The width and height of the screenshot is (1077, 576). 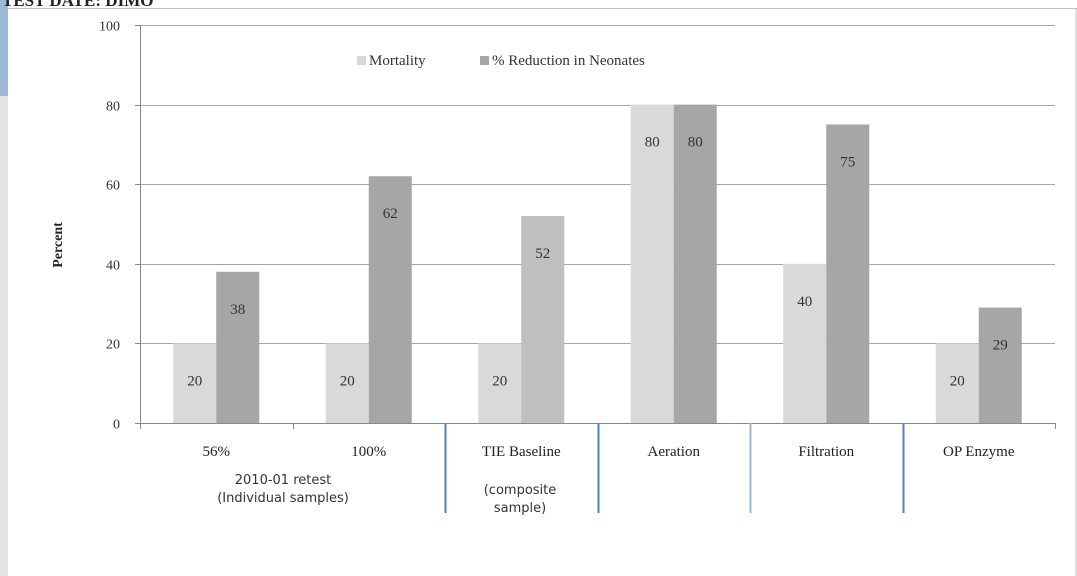 What do you see at coordinates (4, 48) in the screenshot?
I see `left-scroll-thumb` at bounding box center [4, 48].